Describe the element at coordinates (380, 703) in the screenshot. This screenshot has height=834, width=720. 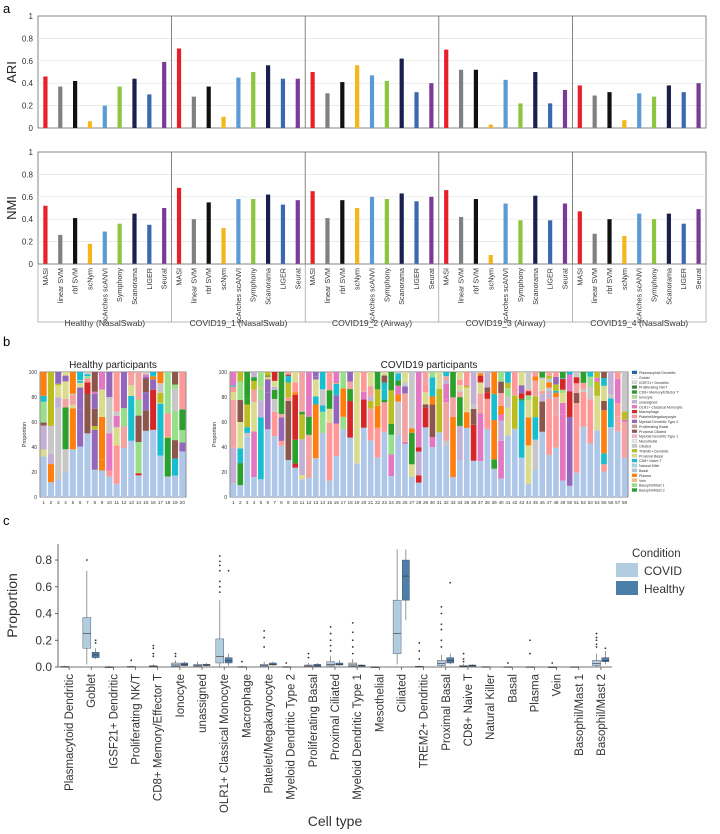
I see `category-tick-label: Mesothelial` at that location.